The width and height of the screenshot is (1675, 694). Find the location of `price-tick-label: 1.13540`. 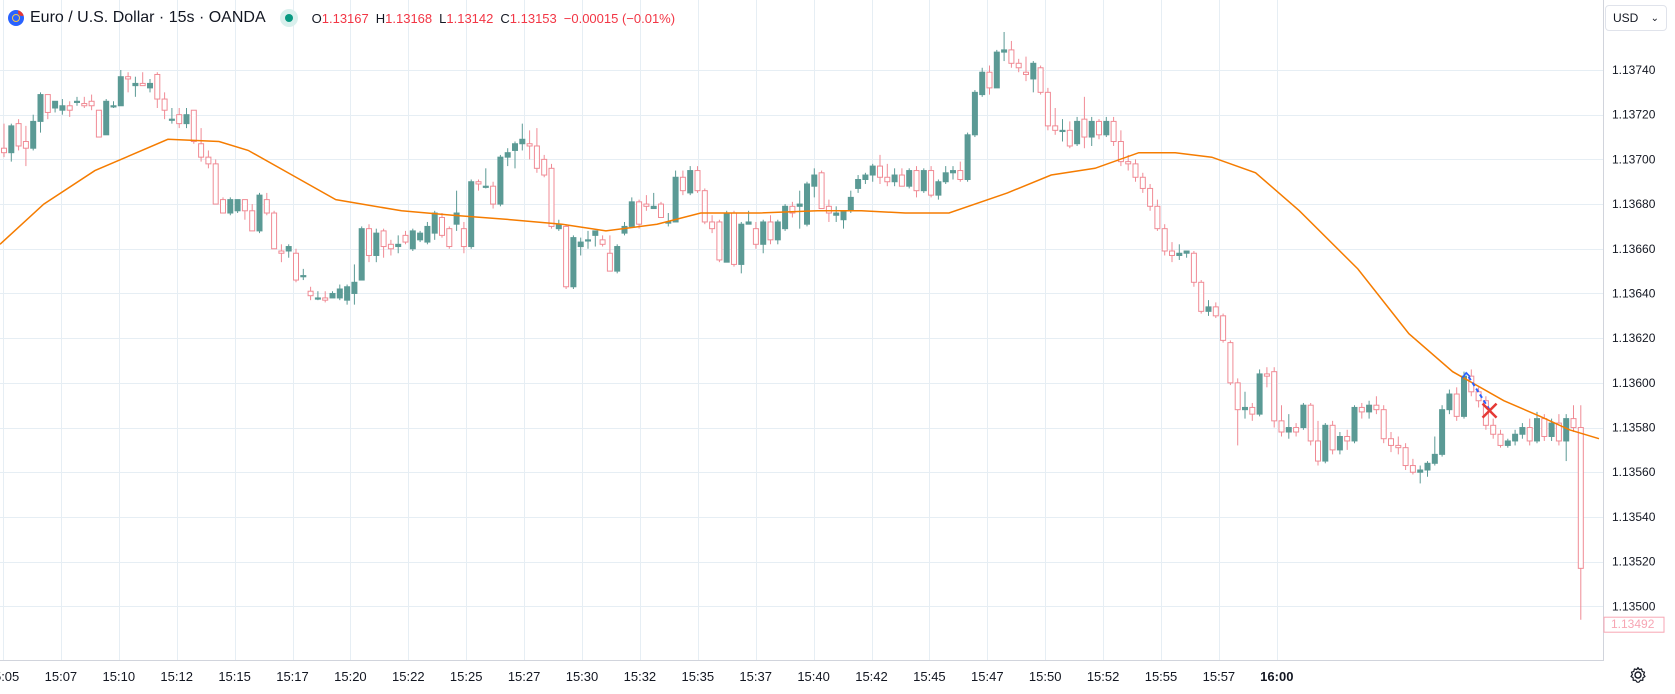

price-tick-label: 1.13540 is located at coordinates (1634, 517).